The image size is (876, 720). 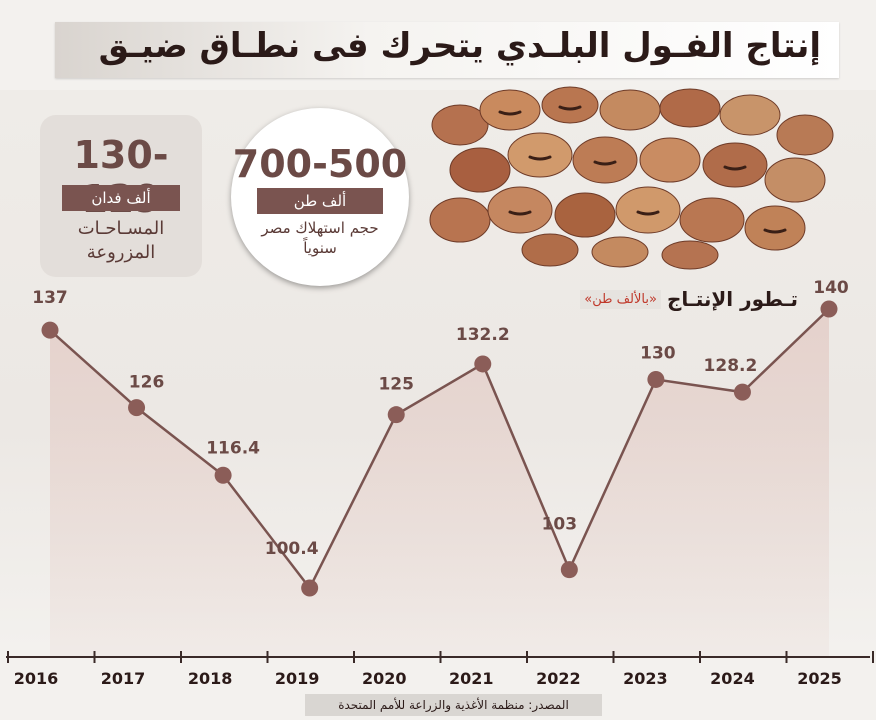 What do you see at coordinates (558, 678) in the screenshot?
I see `x-tick-label: 2022` at bounding box center [558, 678].